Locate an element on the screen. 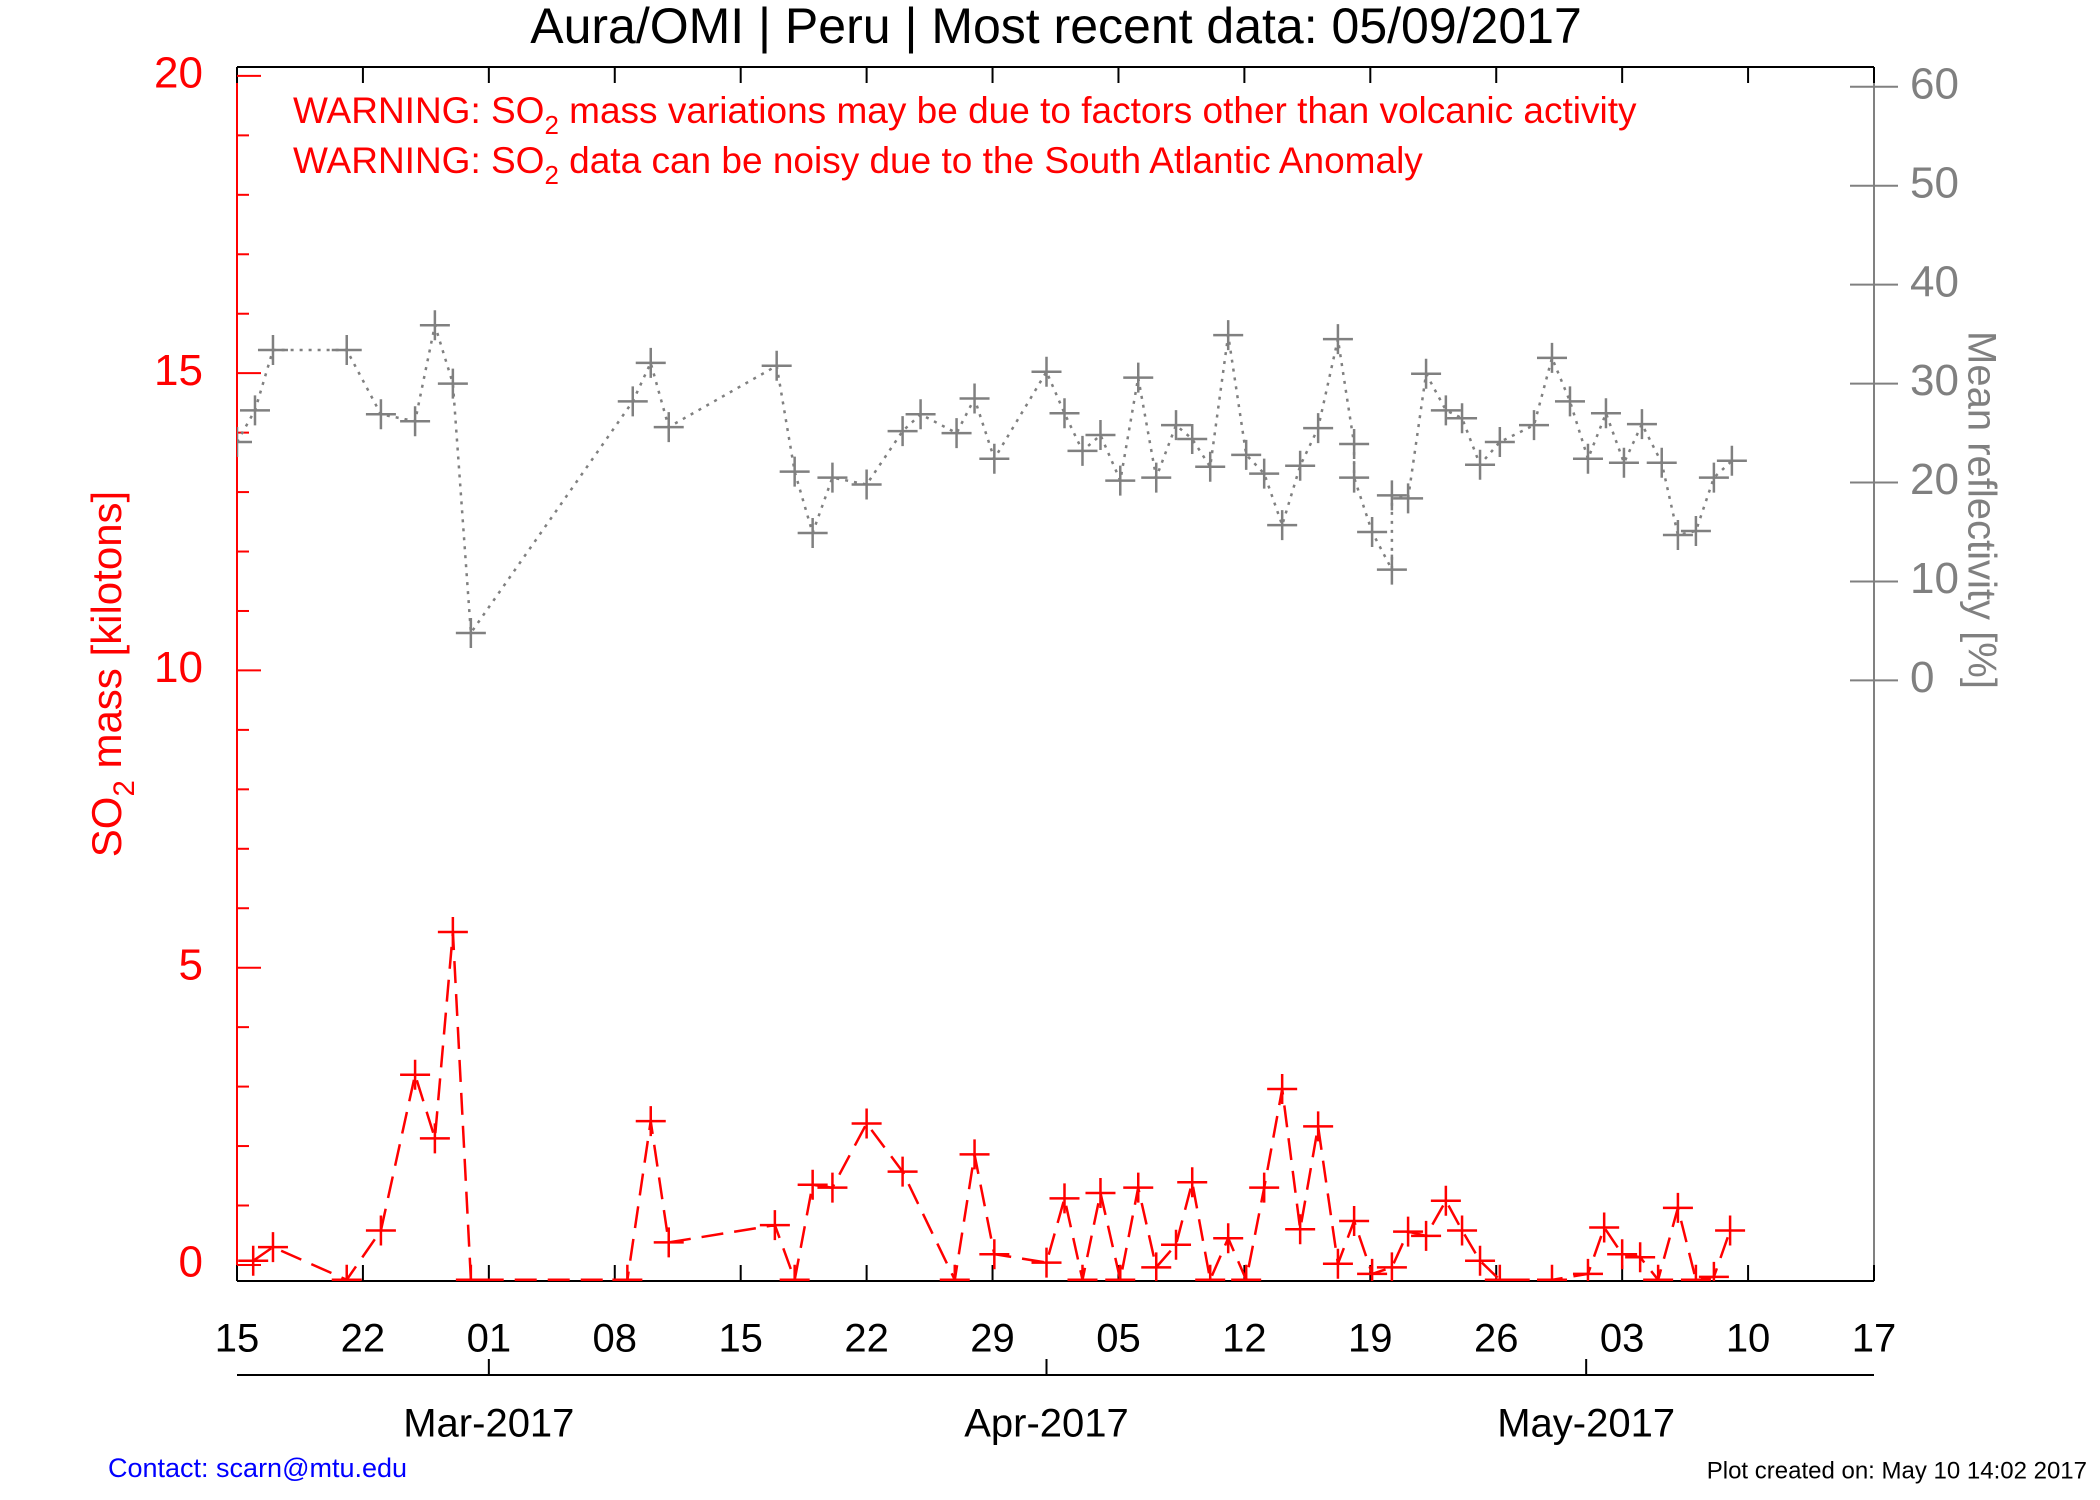 The image size is (2100, 1500). x-tick-label: 19 is located at coordinates (1370, 1339).